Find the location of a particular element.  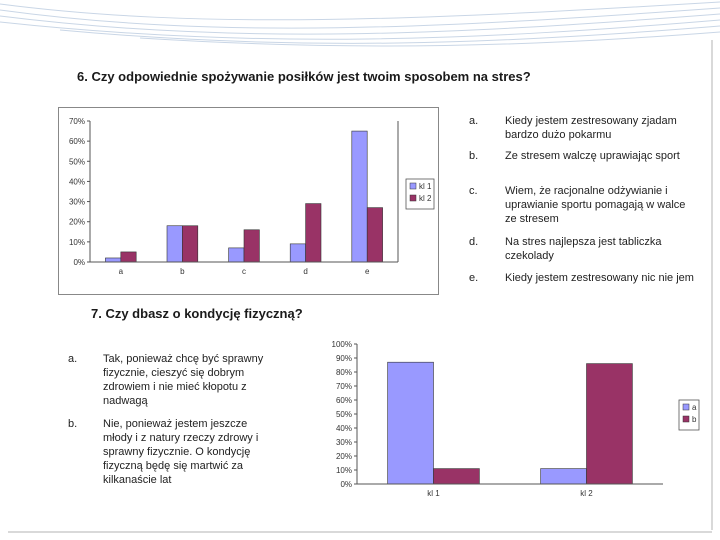

c2-tick-label: 40% is located at coordinates (344, 428).